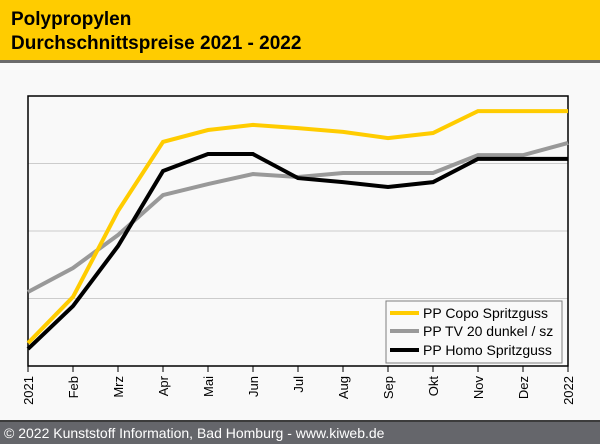 The height and width of the screenshot is (444, 600). I want to click on x-tick-label-0: 2021, so click(28, 390).